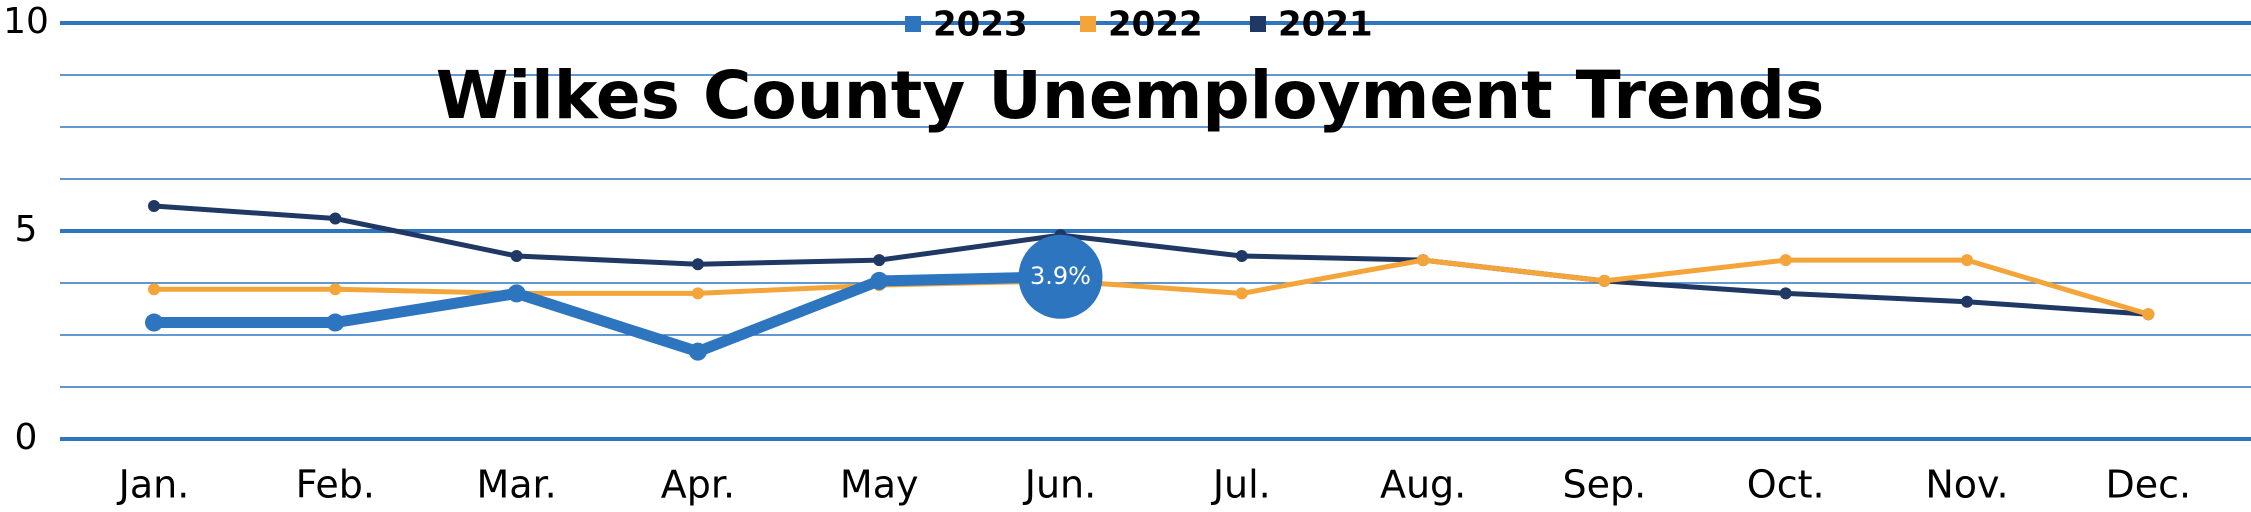 The width and height of the screenshot is (2251, 512). Describe the element at coordinates (980, 25) in the screenshot. I see `legend-label: 2023` at that location.